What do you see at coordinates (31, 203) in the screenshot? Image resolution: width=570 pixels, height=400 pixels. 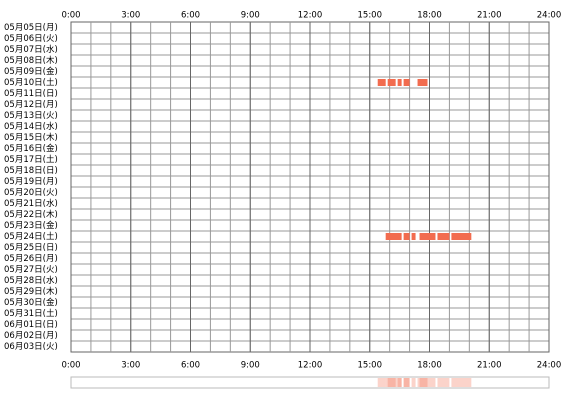 I see `row-label: 05月21日(水)` at bounding box center [31, 203].